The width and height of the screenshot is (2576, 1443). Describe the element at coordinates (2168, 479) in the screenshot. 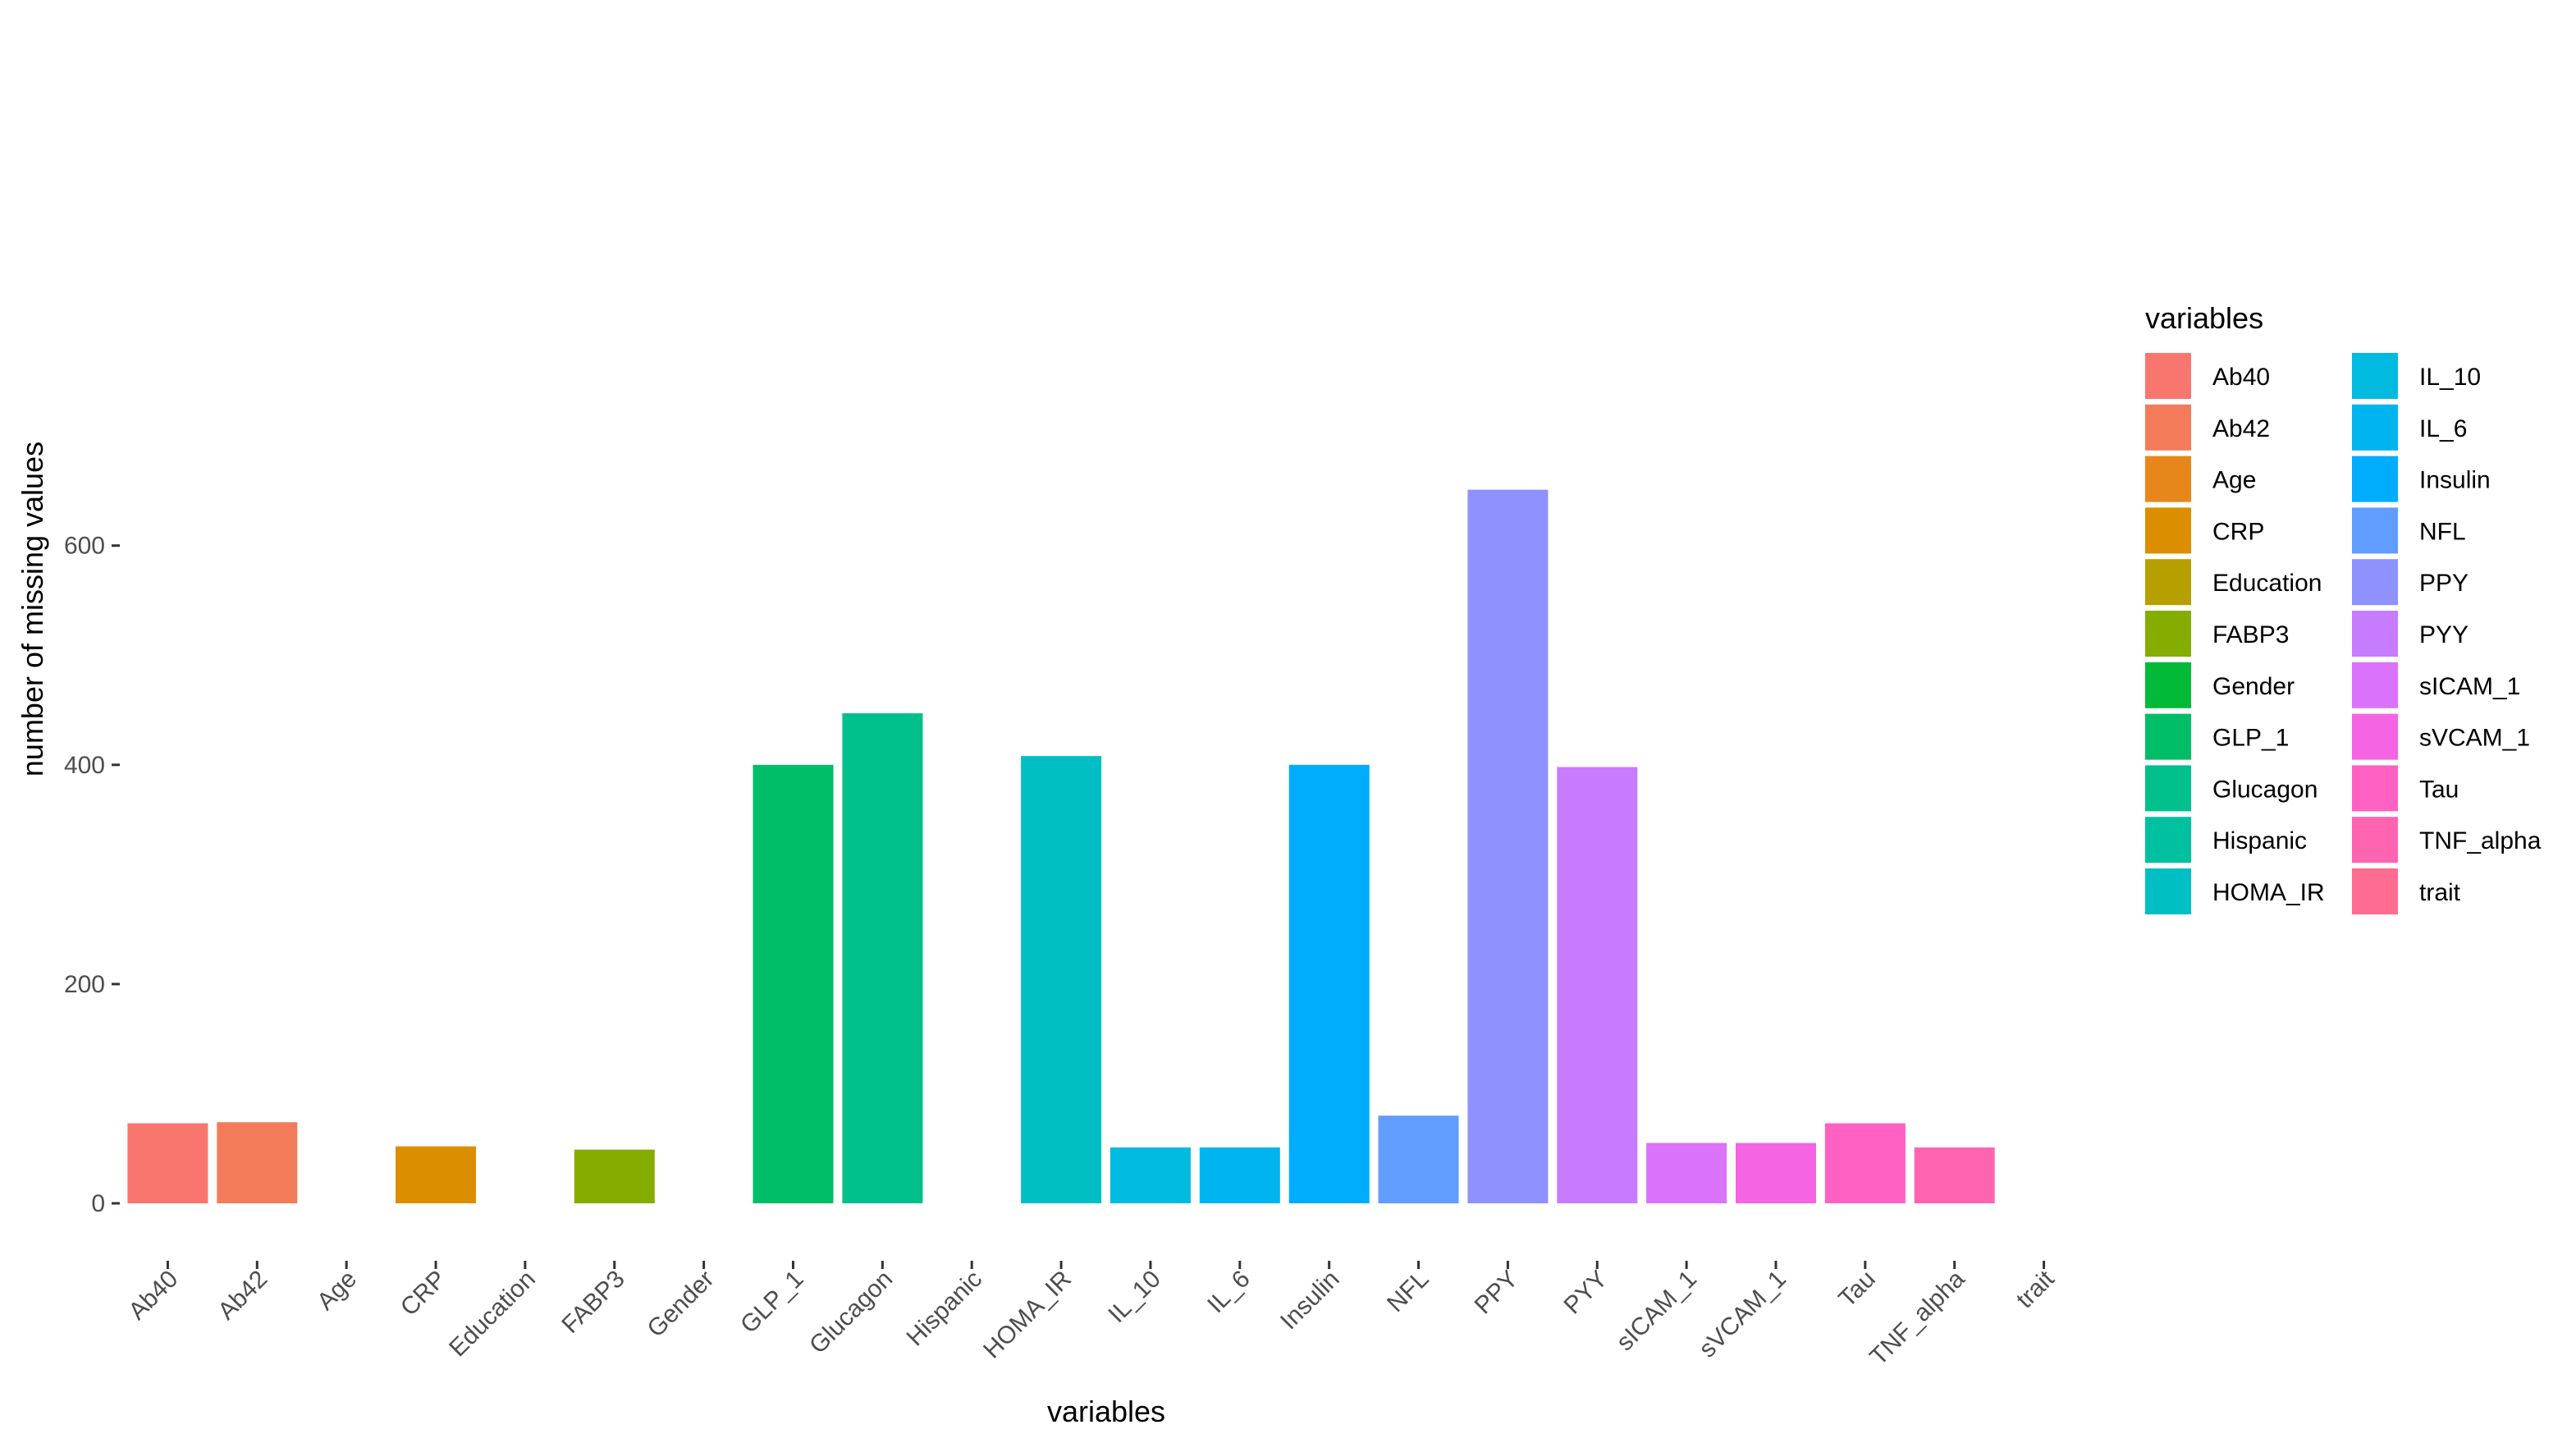

I see `legend-key-age` at that location.